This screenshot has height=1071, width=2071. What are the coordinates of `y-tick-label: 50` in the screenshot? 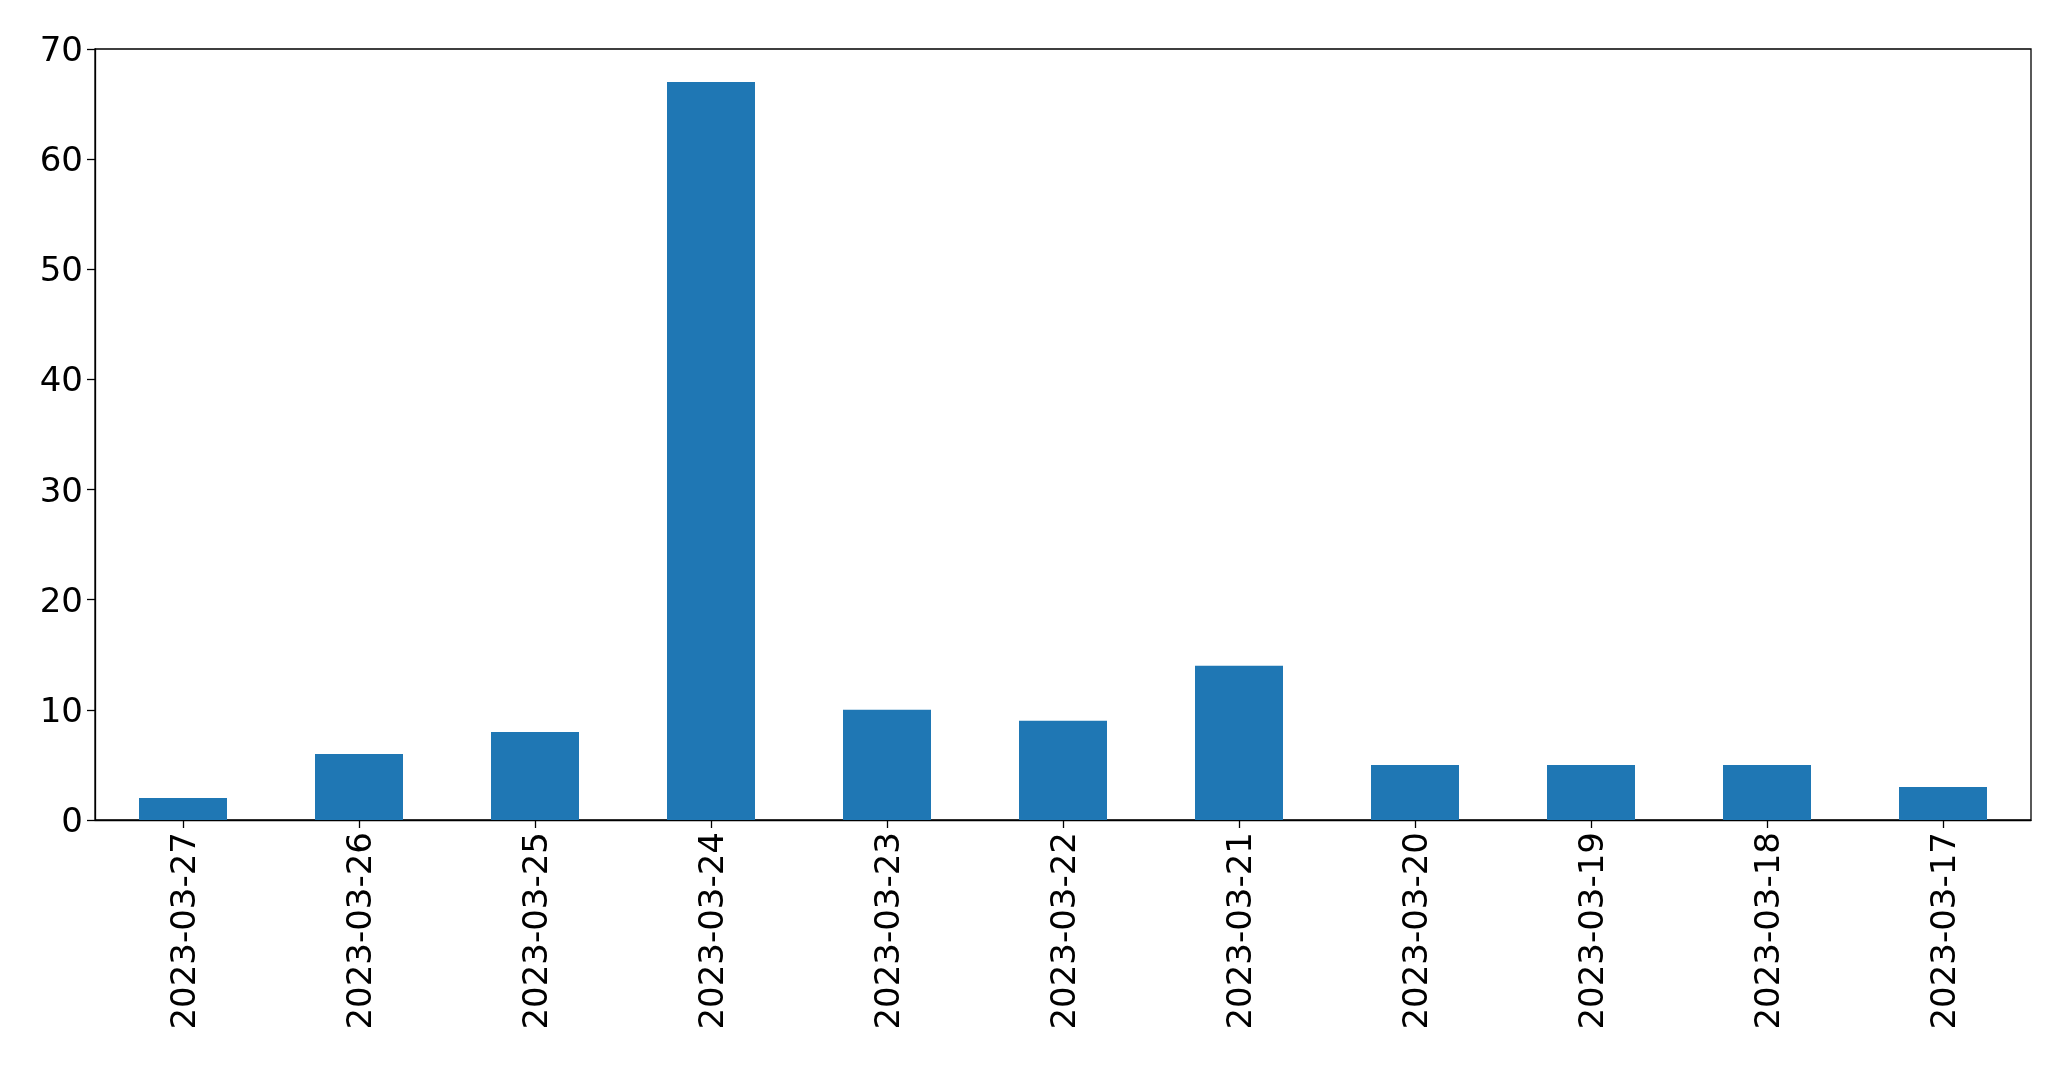 It's located at (61, 269).